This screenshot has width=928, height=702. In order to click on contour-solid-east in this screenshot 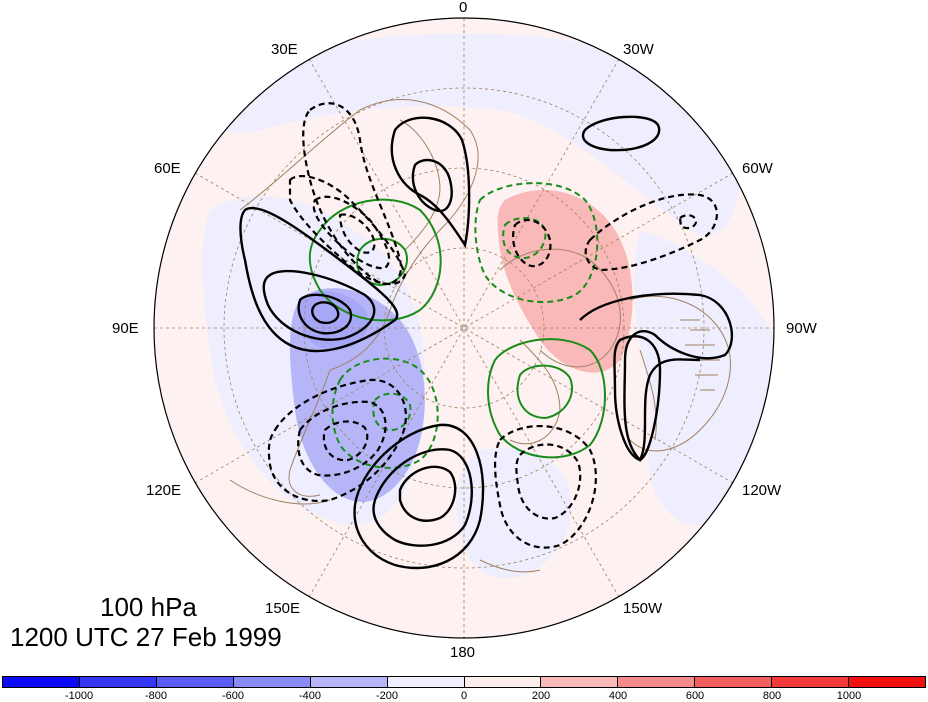, I will do `click(656, 377)`.